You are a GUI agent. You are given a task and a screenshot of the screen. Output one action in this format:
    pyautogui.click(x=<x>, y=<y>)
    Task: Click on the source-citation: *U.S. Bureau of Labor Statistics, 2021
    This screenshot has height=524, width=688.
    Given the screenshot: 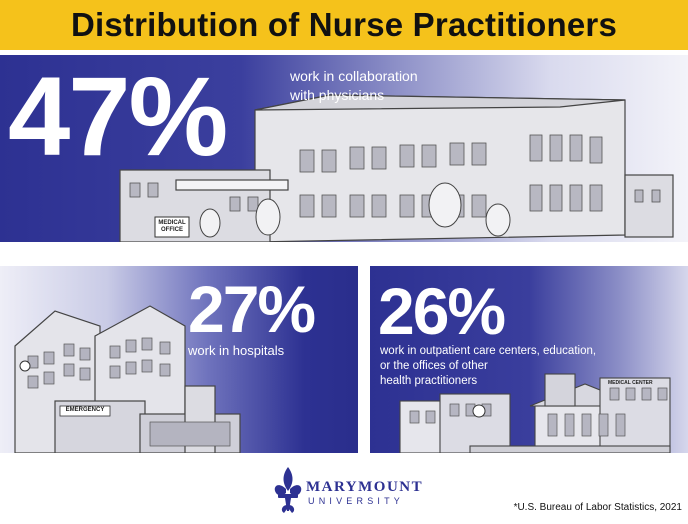 What is the action you would take?
    pyautogui.click(x=597, y=507)
    